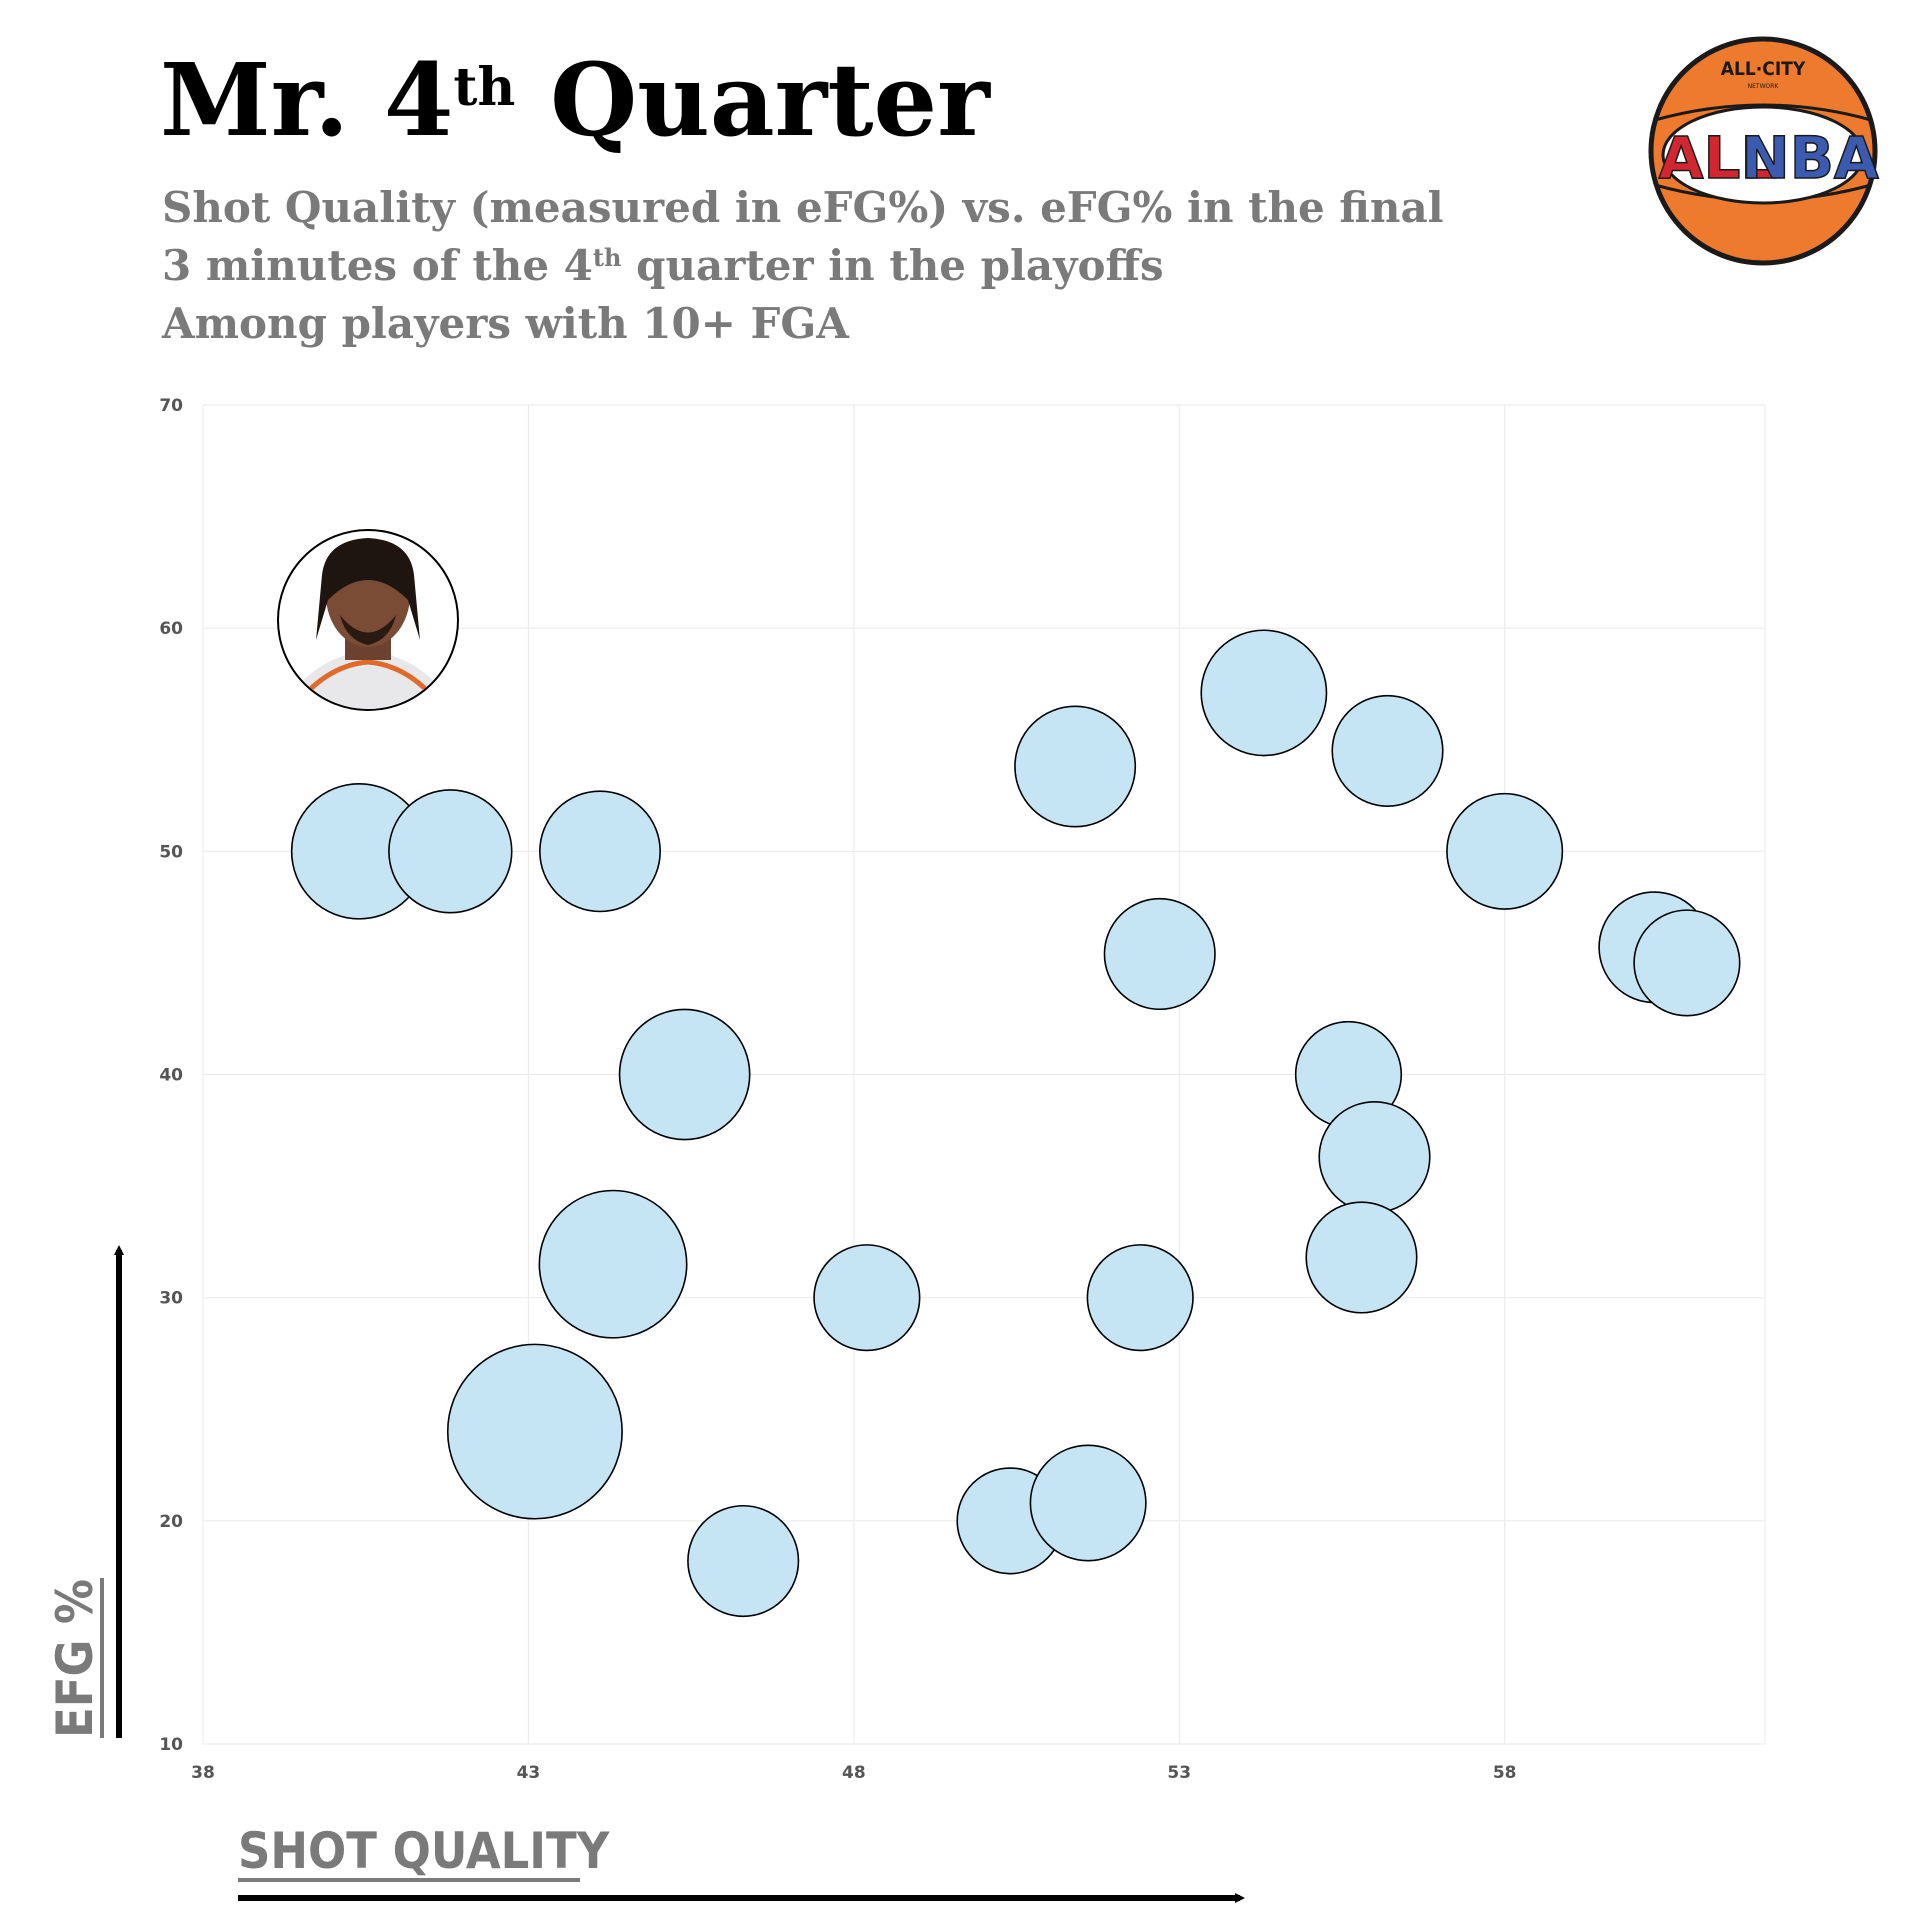 The image size is (1920, 1920). I want to click on y-tick-label: 70, so click(171, 406).